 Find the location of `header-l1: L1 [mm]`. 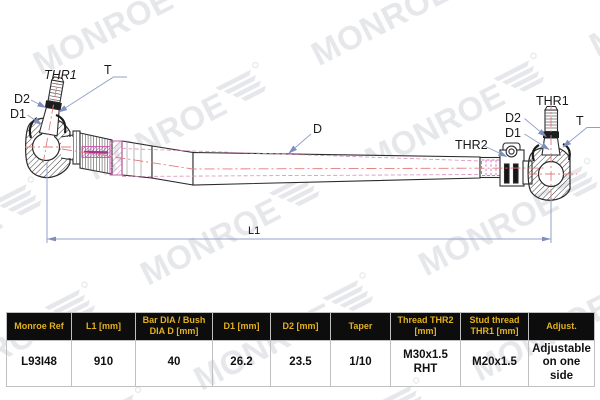

header-l1: L1 [mm] is located at coordinates (103, 326).